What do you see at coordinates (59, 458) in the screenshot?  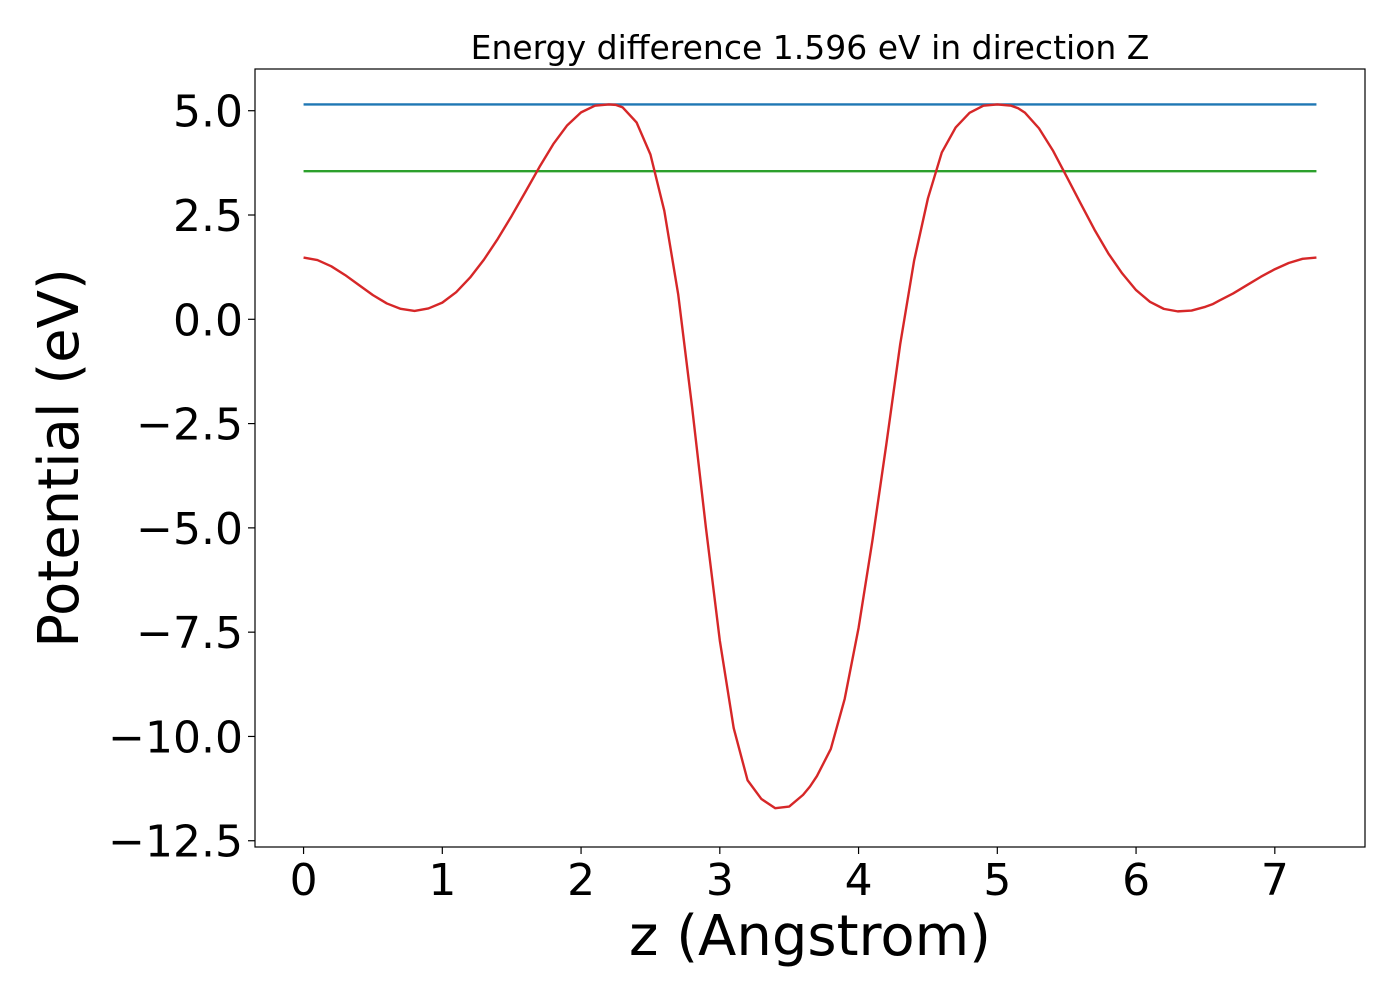 I see `y-axis-label: Potential (eV)` at bounding box center [59, 458].